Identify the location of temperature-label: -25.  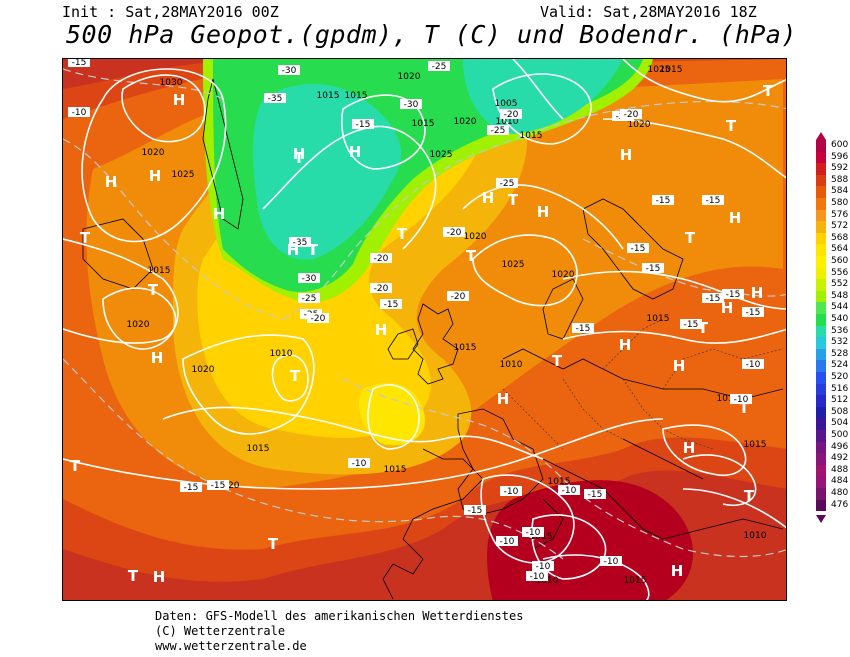
(439, 66).